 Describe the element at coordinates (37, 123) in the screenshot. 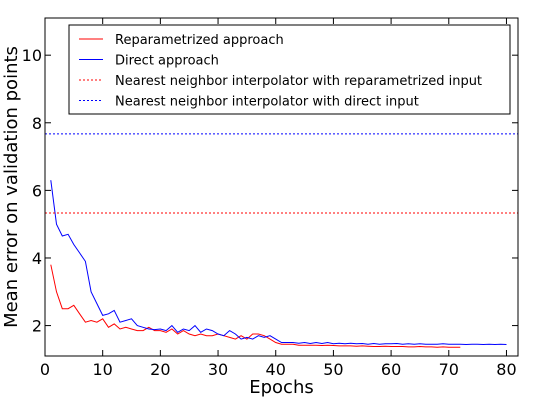

I see `y-tick-label: 8` at that location.